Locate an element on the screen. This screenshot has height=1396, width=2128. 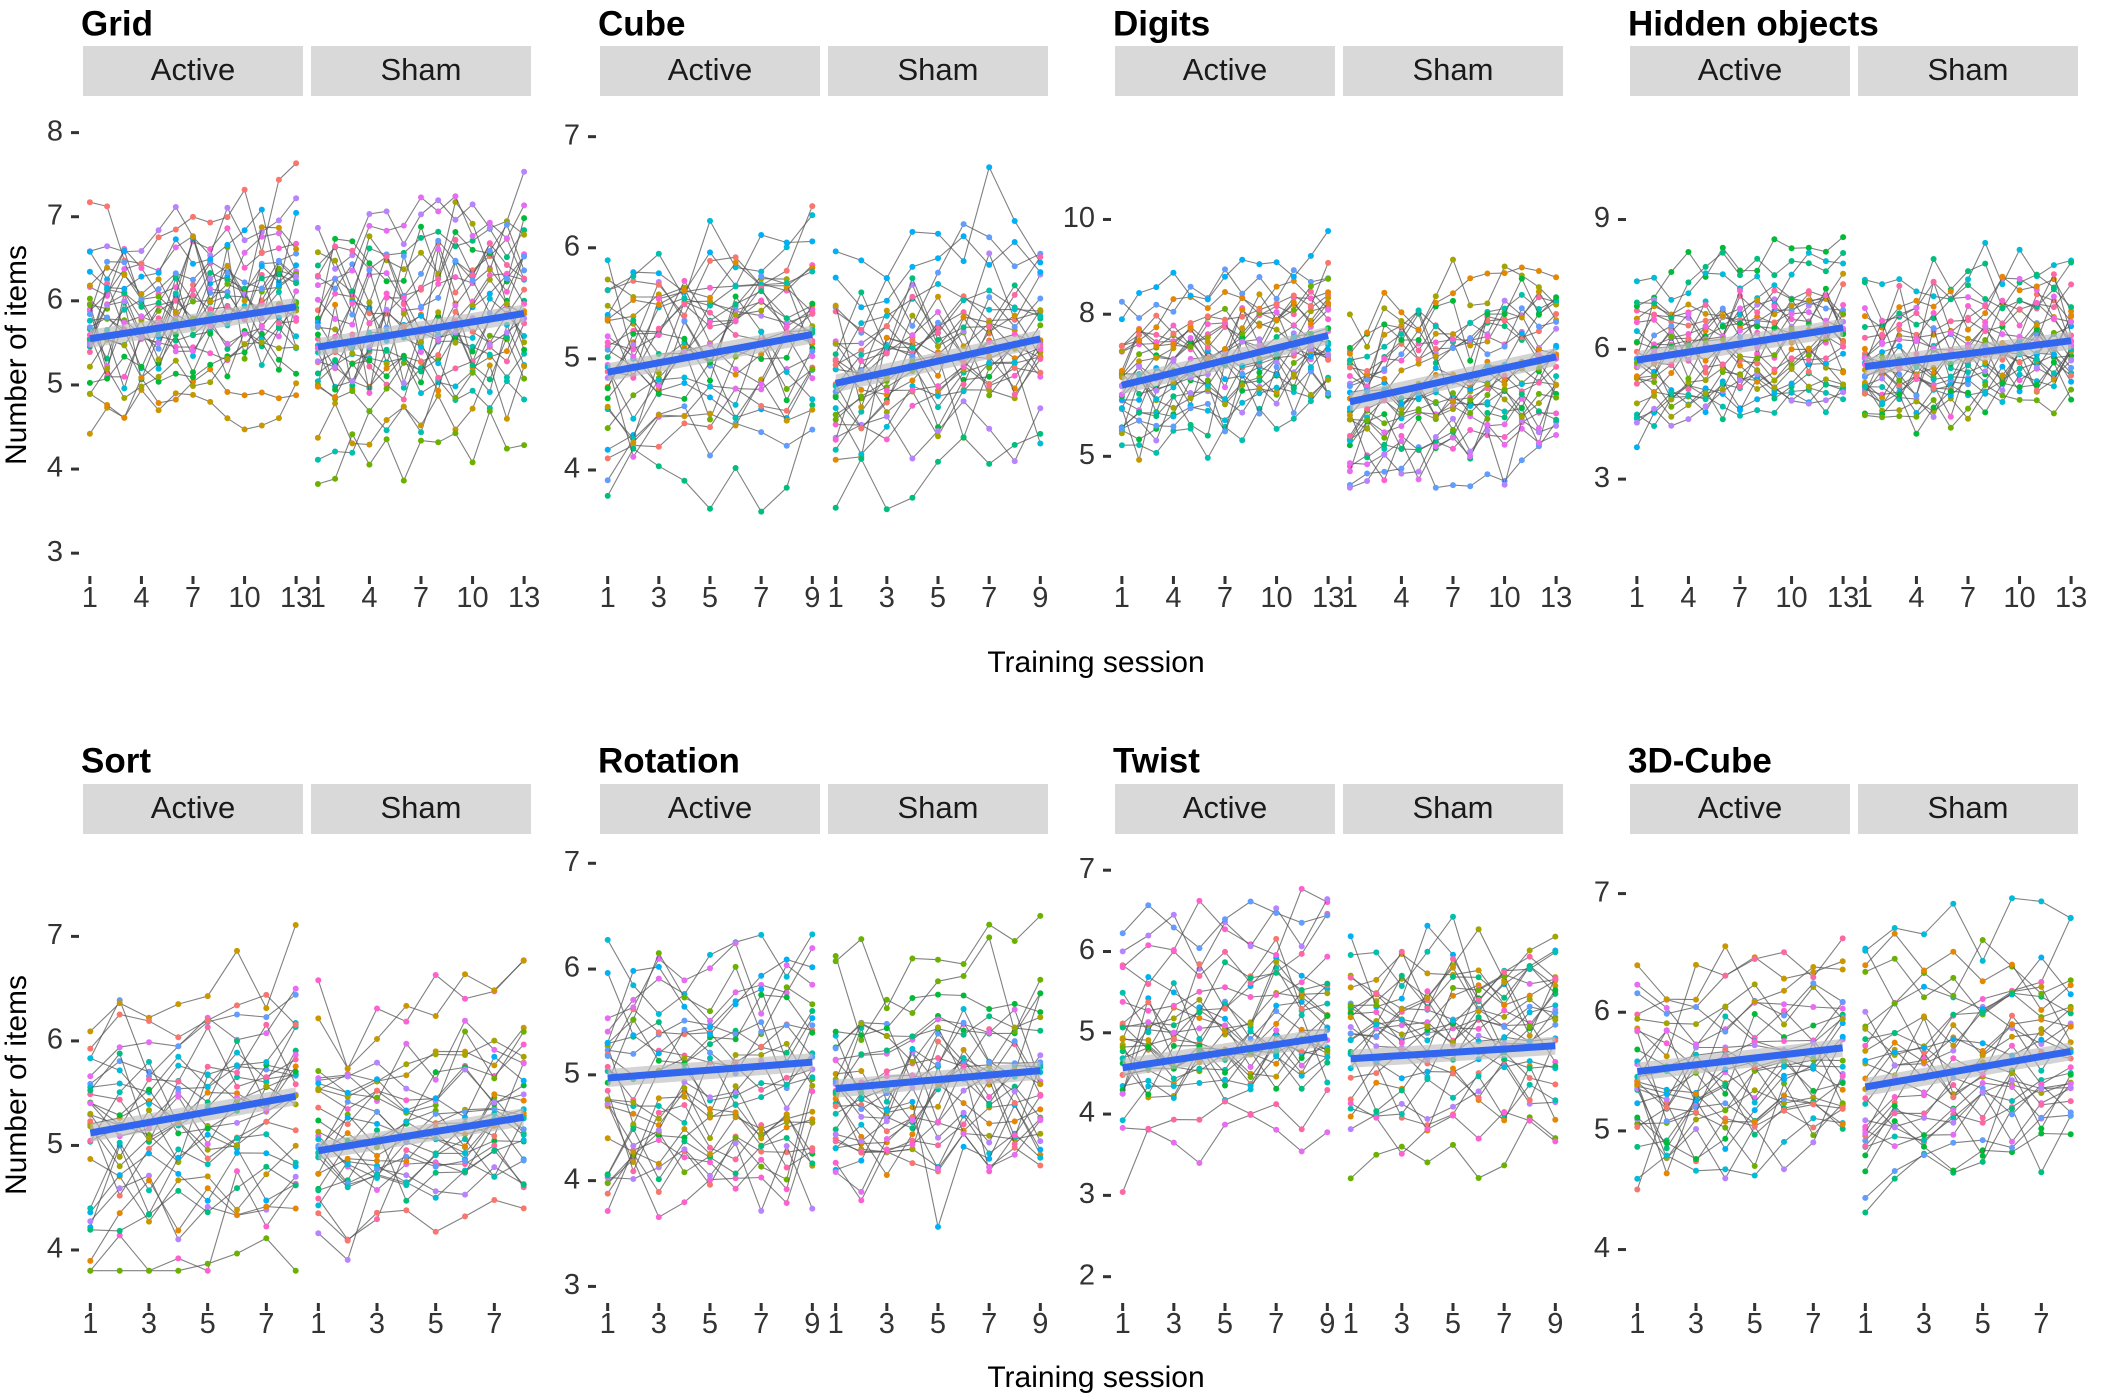
x-tick-label: 1 is located at coordinates (1865, 598).